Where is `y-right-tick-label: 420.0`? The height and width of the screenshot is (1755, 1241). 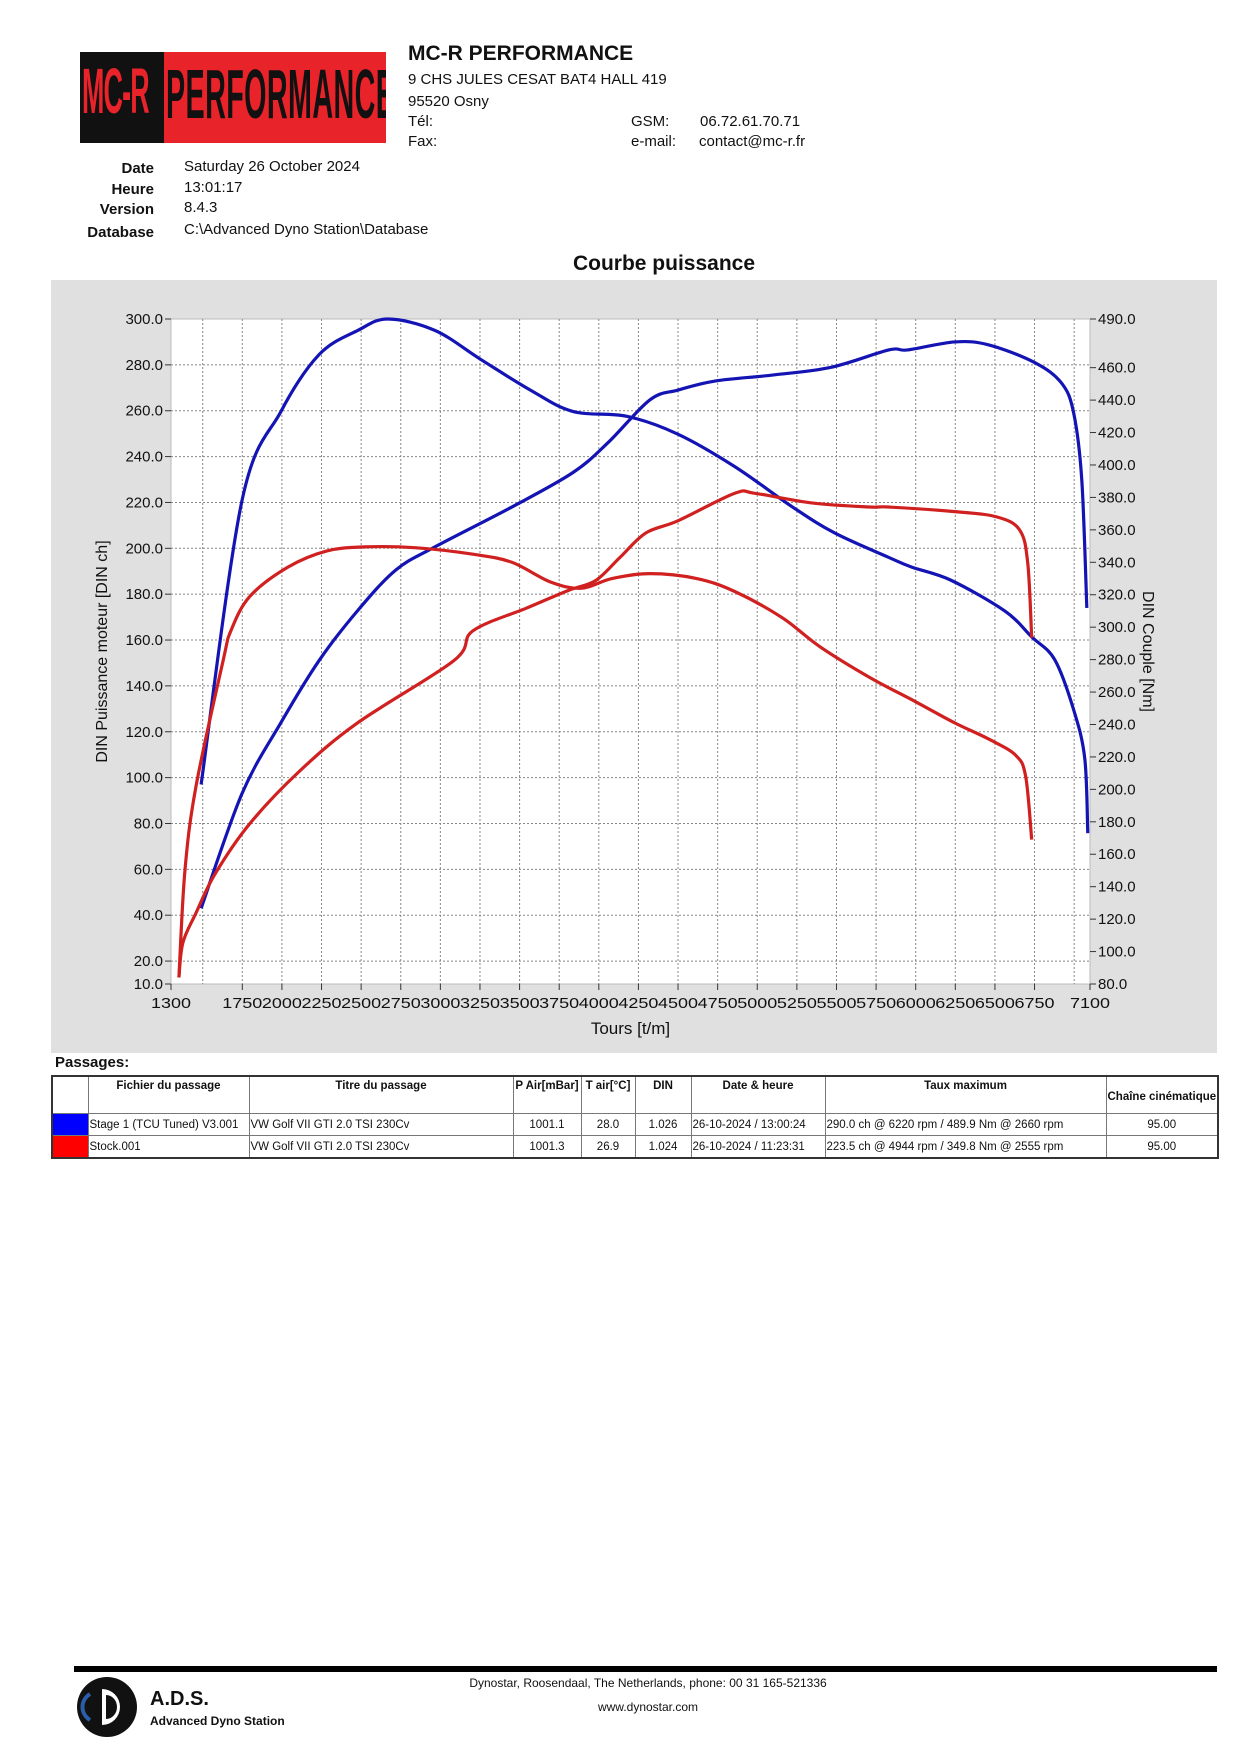
y-right-tick-label: 420.0 is located at coordinates (1117, 433).